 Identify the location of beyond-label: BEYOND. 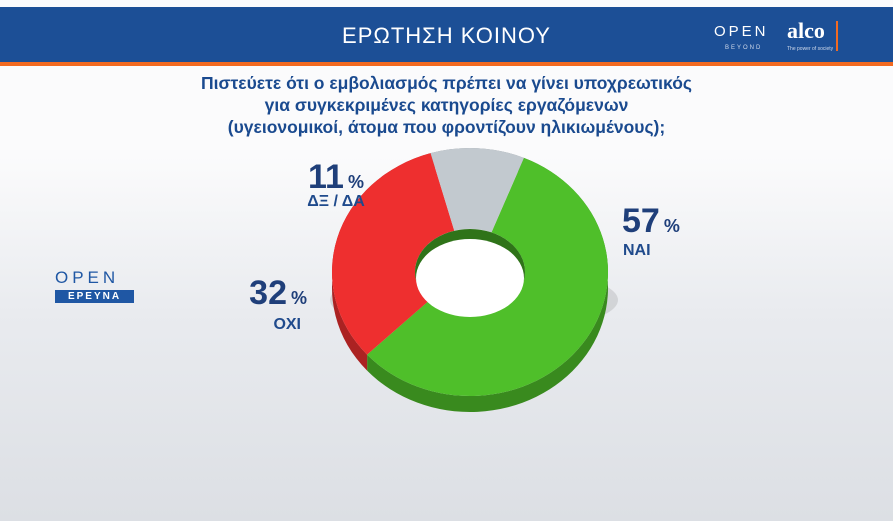
(744, 48).